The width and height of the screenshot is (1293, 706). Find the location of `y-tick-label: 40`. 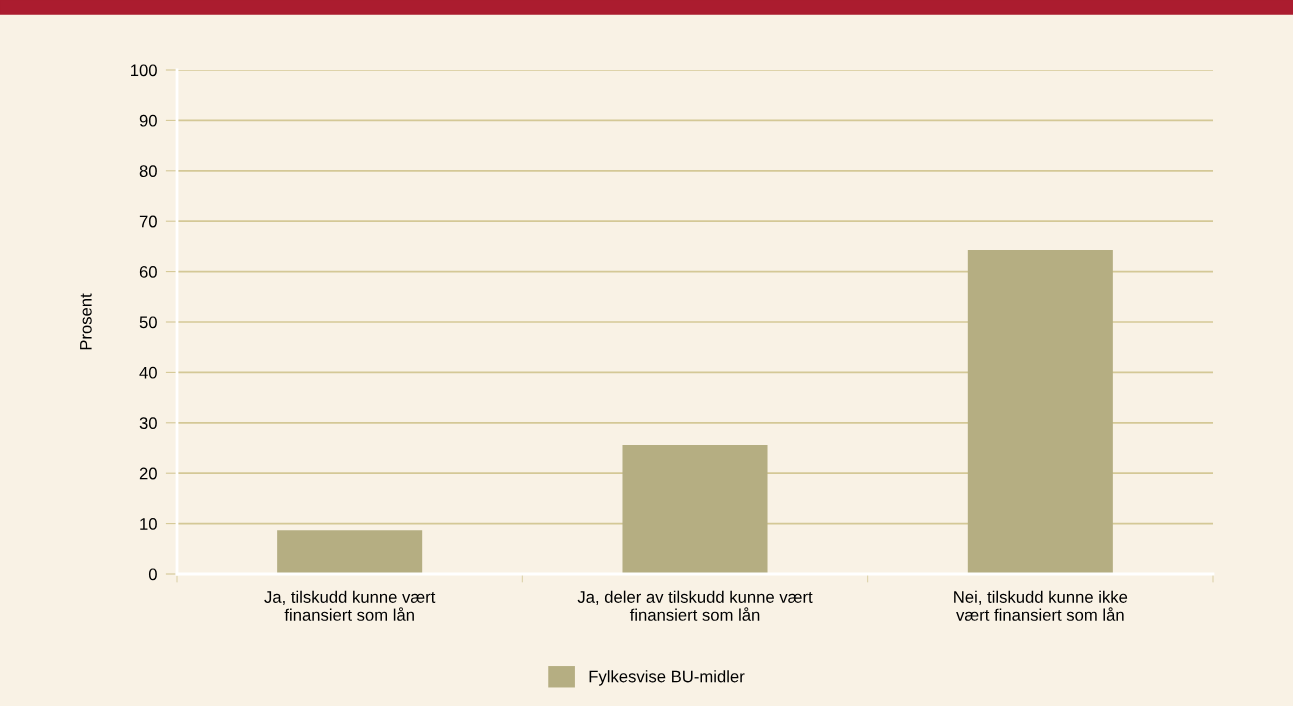

y-tick-label: 40 is located at coordinates (148, 372).